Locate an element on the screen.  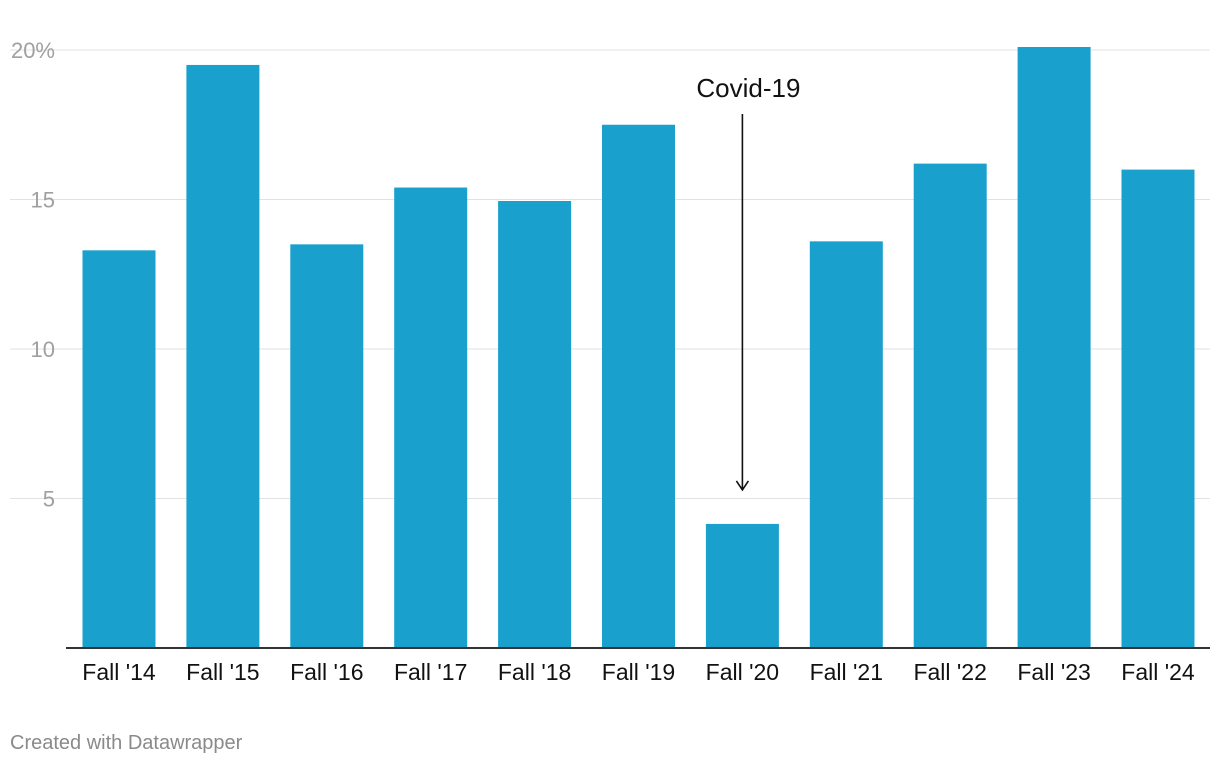
x-tick-label: Fall '22 is located at coordinates (949, 672).